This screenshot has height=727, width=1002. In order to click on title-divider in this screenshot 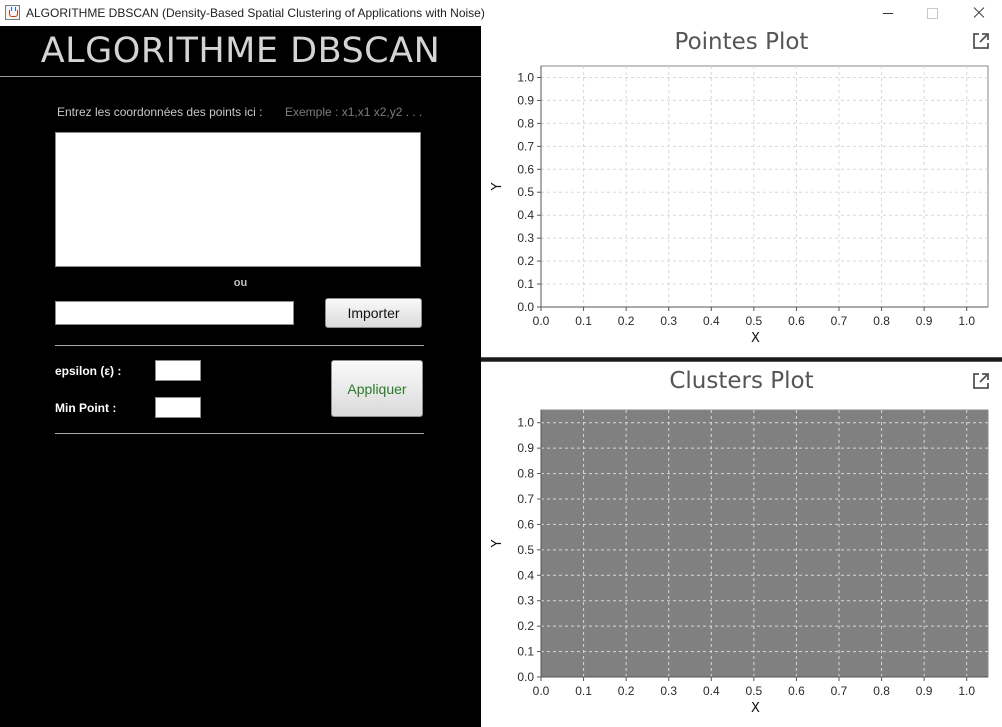, I will do `click(240, 76)`.